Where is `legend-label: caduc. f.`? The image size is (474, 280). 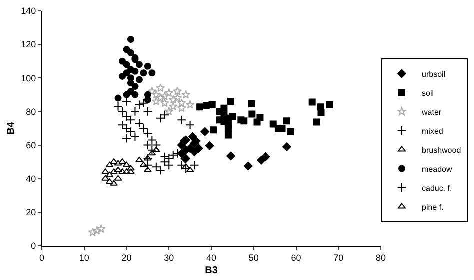 legend-label: caduc. f. is located at coordinates (437, 188).